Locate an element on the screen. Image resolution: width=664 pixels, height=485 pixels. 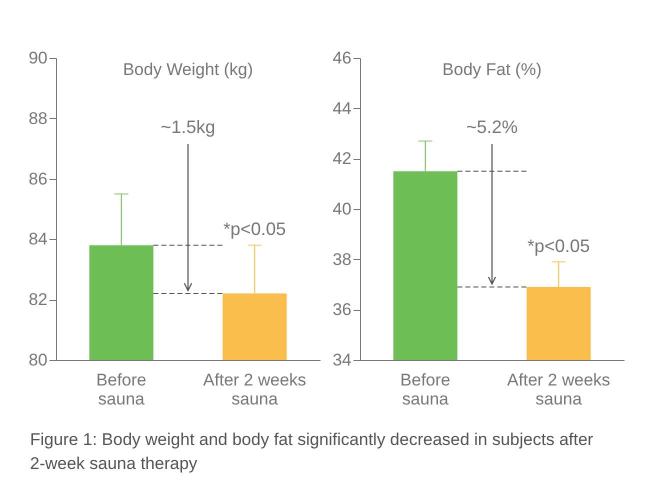
y-tick-label: 38 is located at coordinates (342, 259).